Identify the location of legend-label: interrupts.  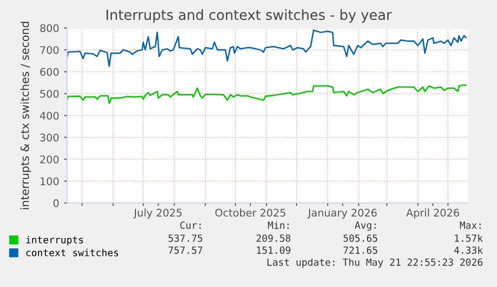
(54, 241).